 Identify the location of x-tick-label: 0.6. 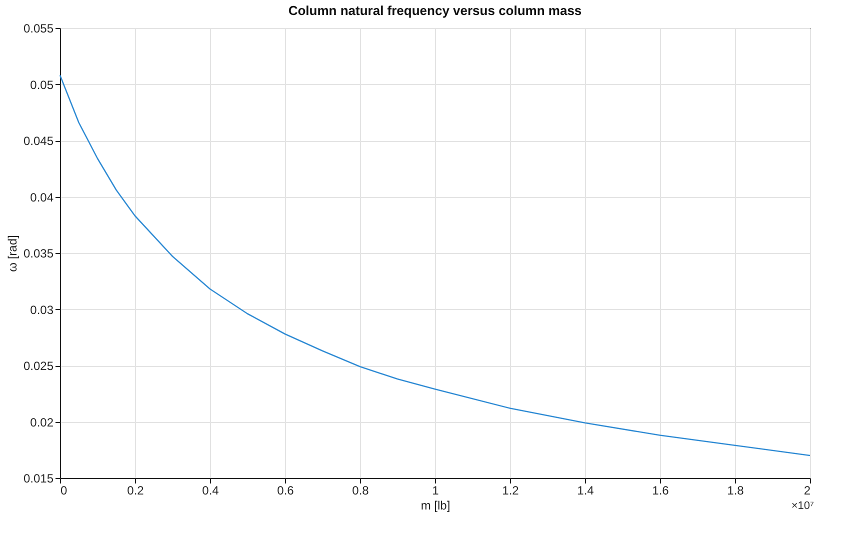
(285, 491).